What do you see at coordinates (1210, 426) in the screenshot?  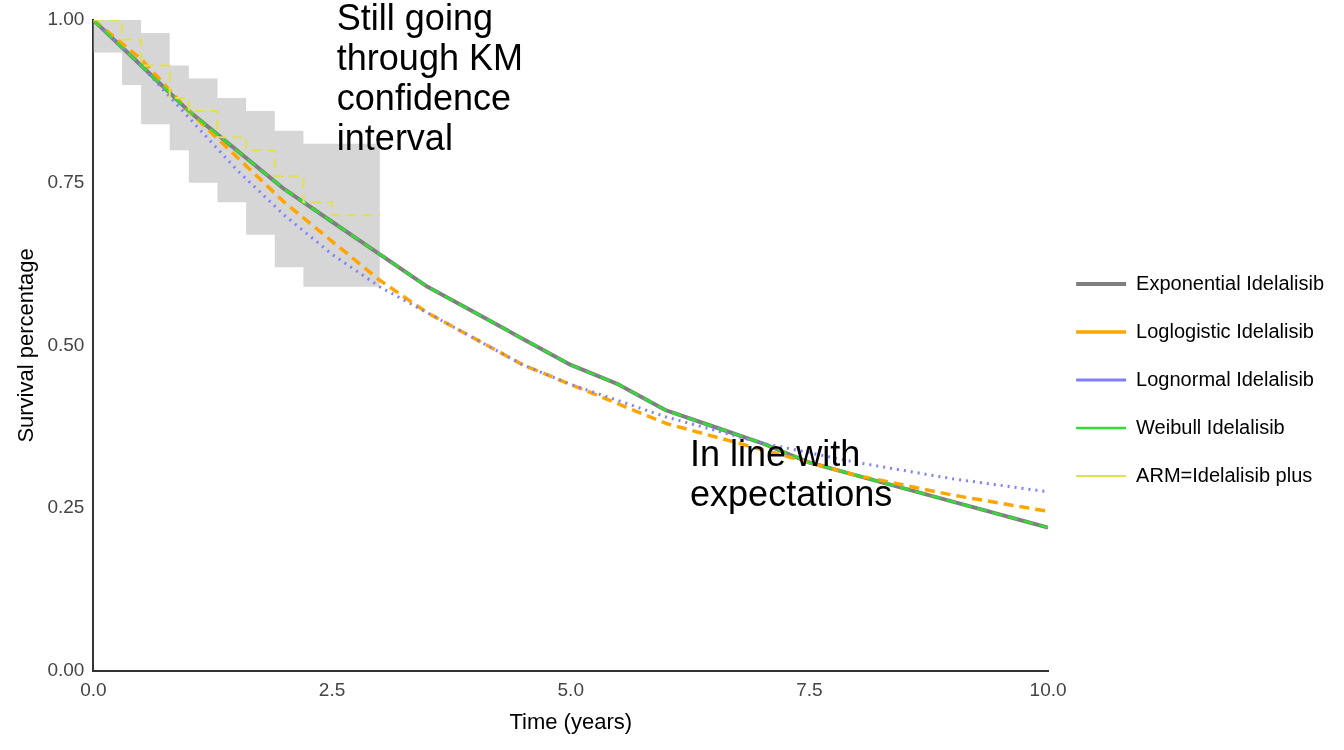 I see `legend-label: Weibull Idelalisib` at bounding box center [1210, 426].